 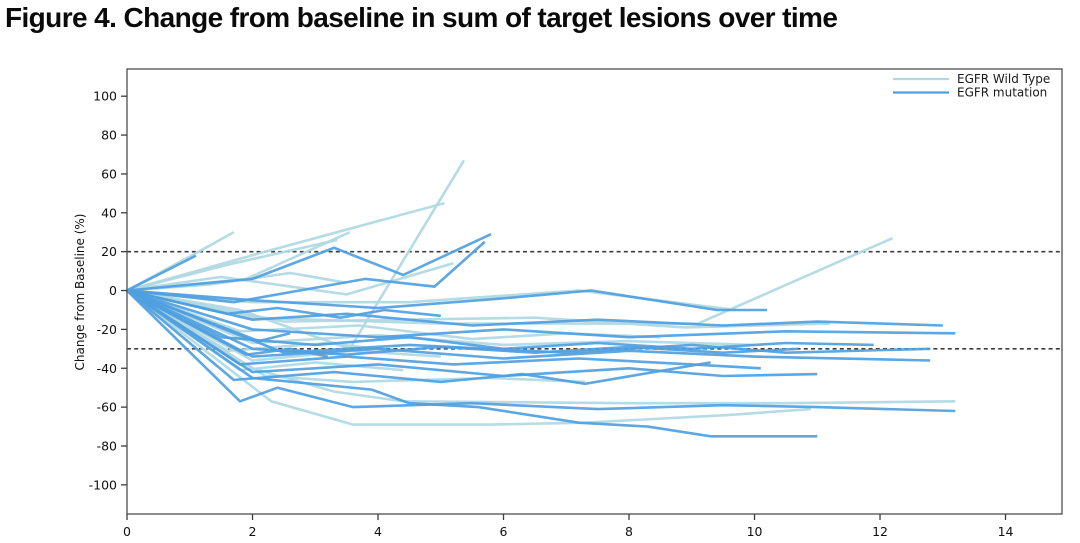 What do you see at coordinates (107, 407) in the screenshot?
I see `y-tick-label: -60` at bounding box center [107, 407].